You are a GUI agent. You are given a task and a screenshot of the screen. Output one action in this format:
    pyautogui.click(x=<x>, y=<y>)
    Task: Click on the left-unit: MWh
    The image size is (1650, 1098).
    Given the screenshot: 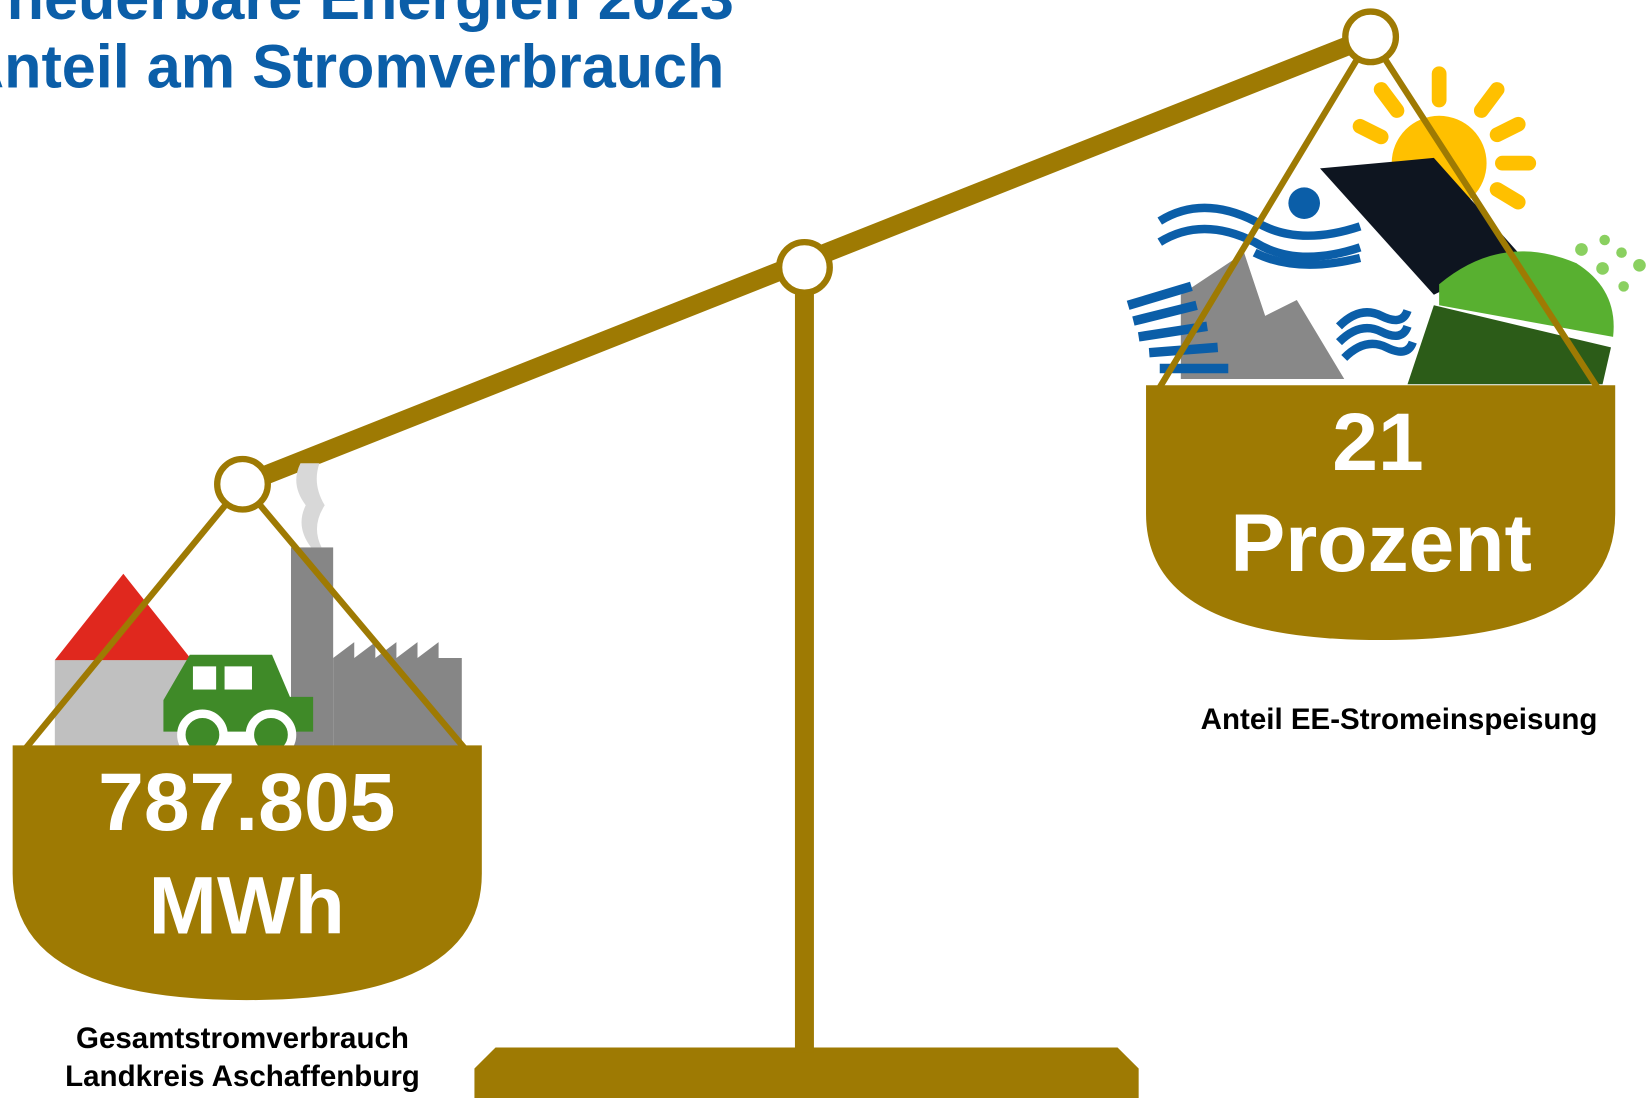 What is the action you would take?
    pyautogui.click(x=247, y=905)
    